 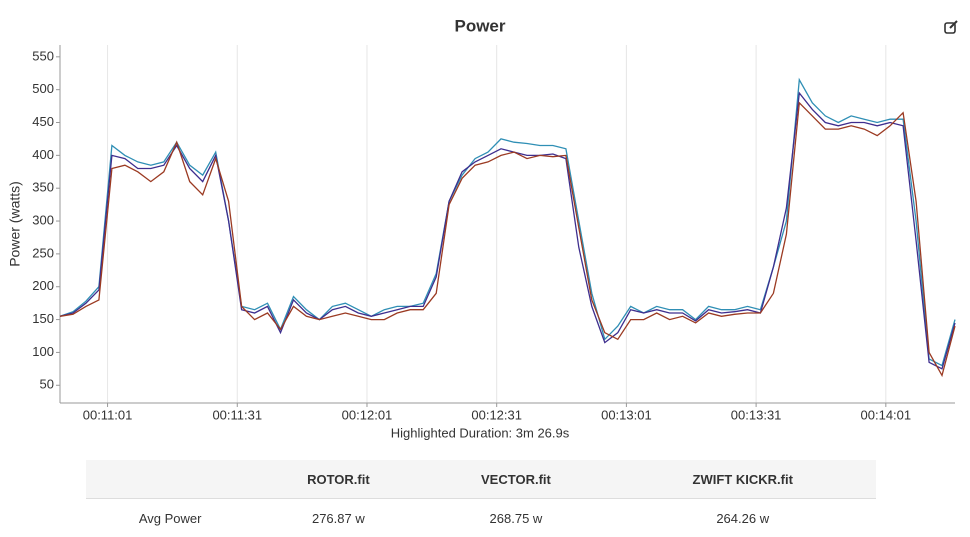 I want to click on chart-title: Power, so click(x=479, y=25).